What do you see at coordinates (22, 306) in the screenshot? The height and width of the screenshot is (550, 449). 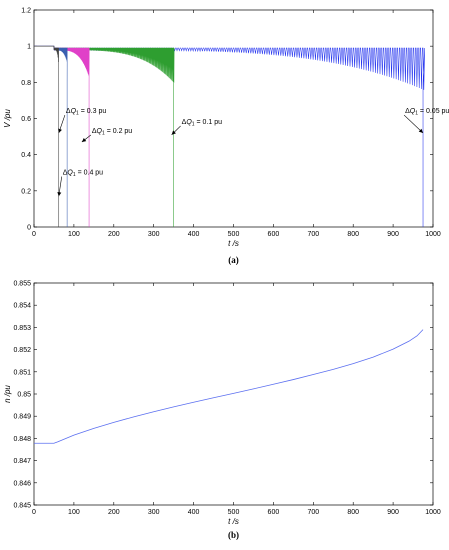 I see `y-tick-label: 0.854` at bounding box center [22, 306].